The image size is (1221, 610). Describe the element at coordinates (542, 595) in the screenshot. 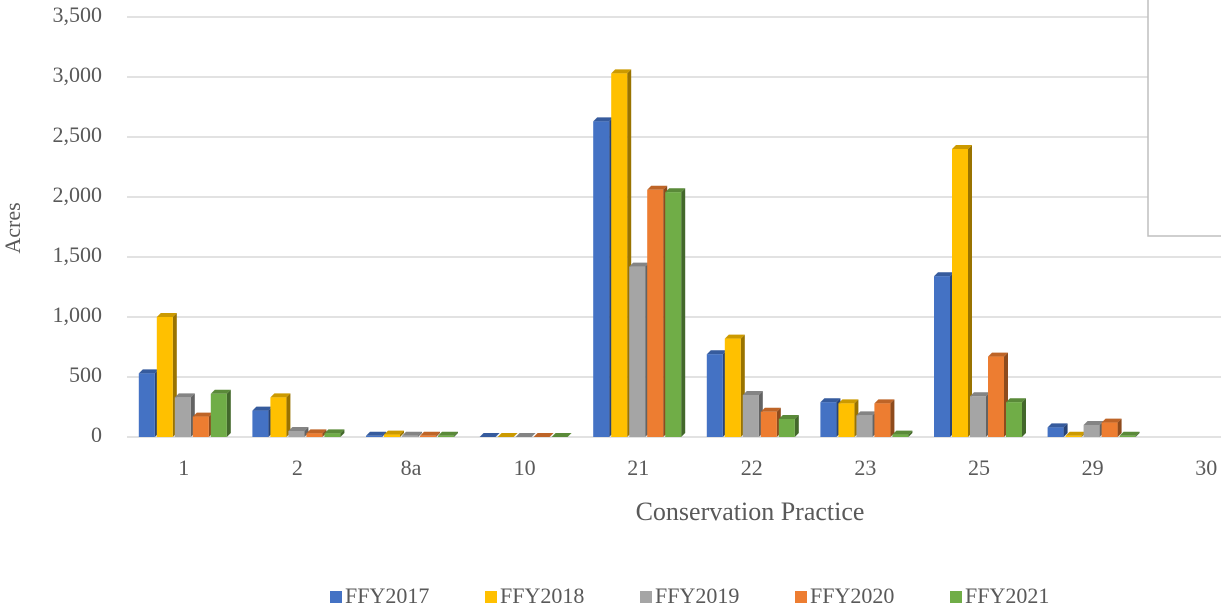

I see `legend-label: FFY2018` at that location.